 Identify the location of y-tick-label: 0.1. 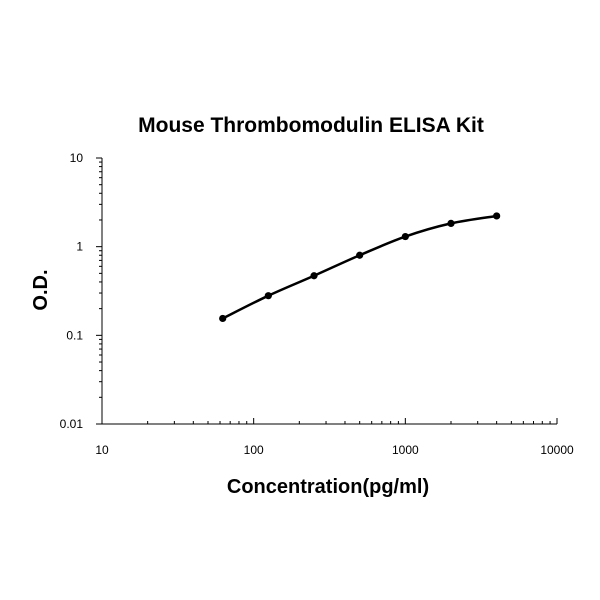
(74, 335).